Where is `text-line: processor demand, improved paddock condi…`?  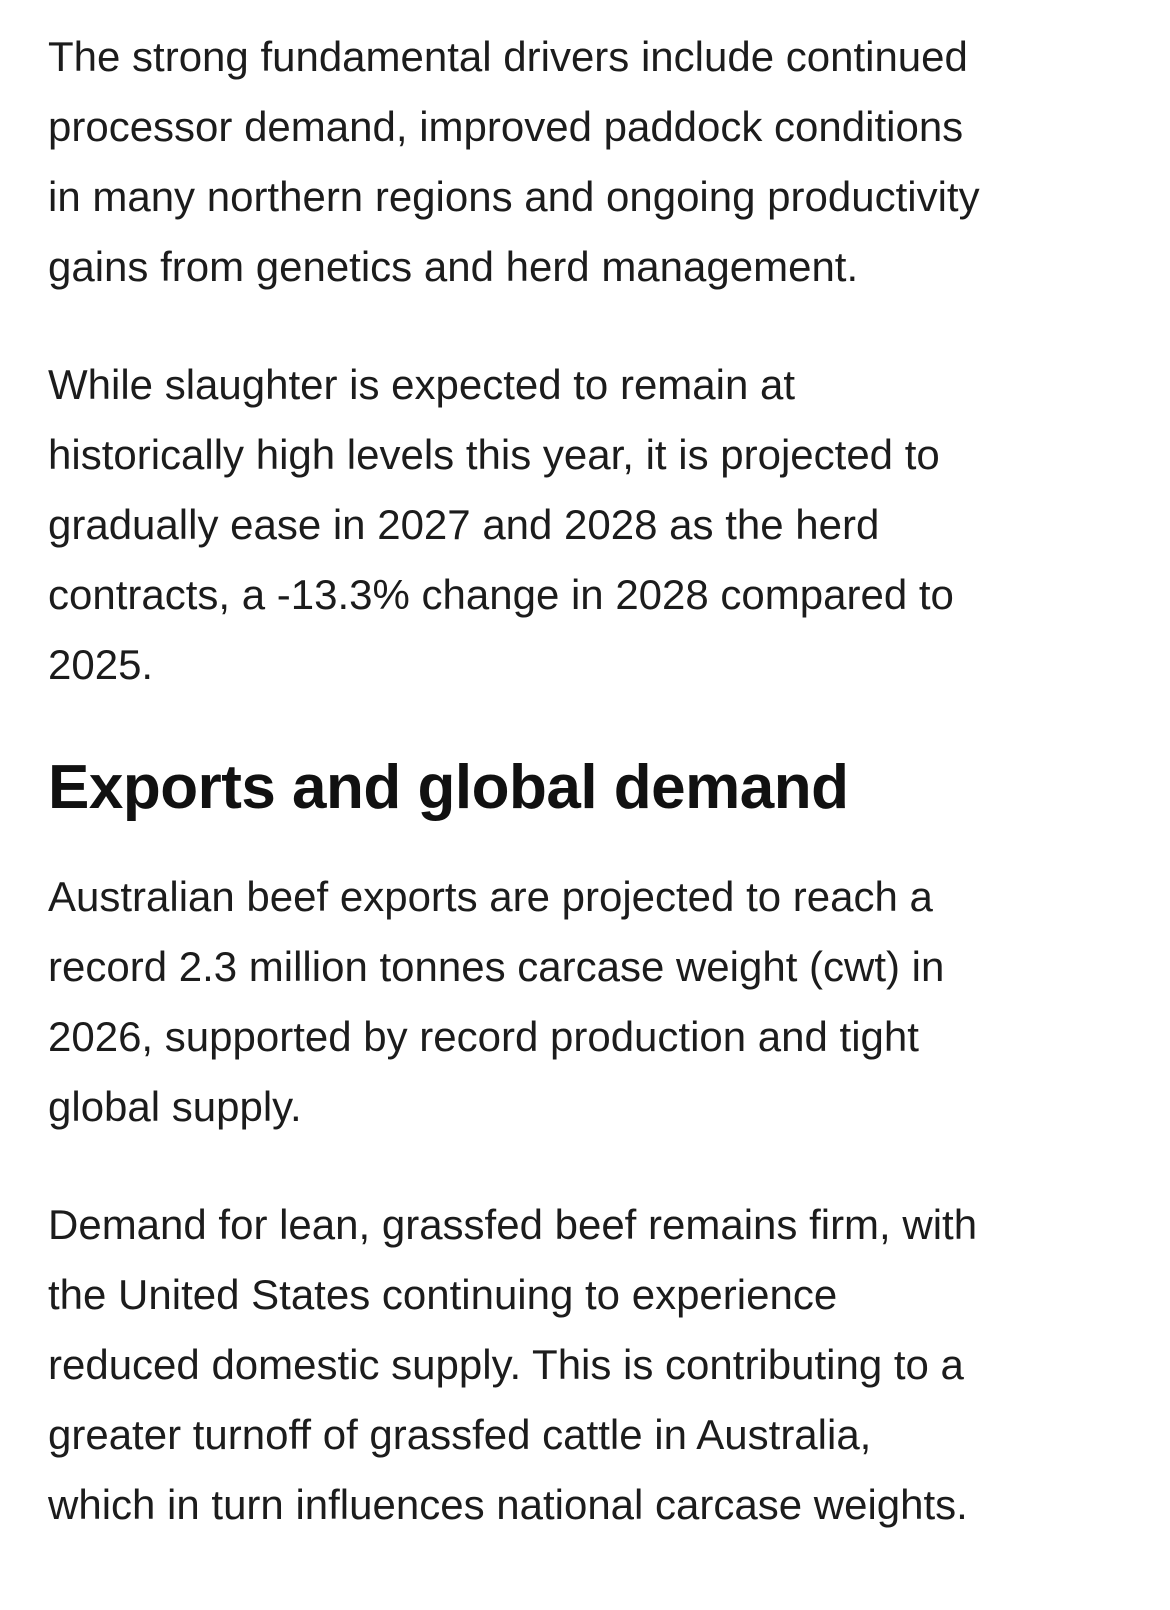
text-line: processor demand, improved paddock condi… is located at coordinates (506, 126).